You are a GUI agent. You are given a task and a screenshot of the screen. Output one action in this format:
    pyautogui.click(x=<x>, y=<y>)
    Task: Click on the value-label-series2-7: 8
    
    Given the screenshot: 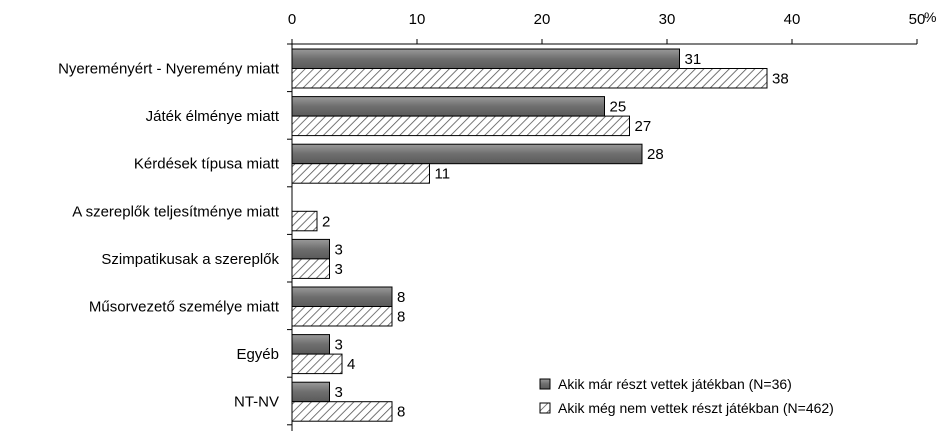 What is the action you would take?
    pyautogui.click(x=401, y=412)
    